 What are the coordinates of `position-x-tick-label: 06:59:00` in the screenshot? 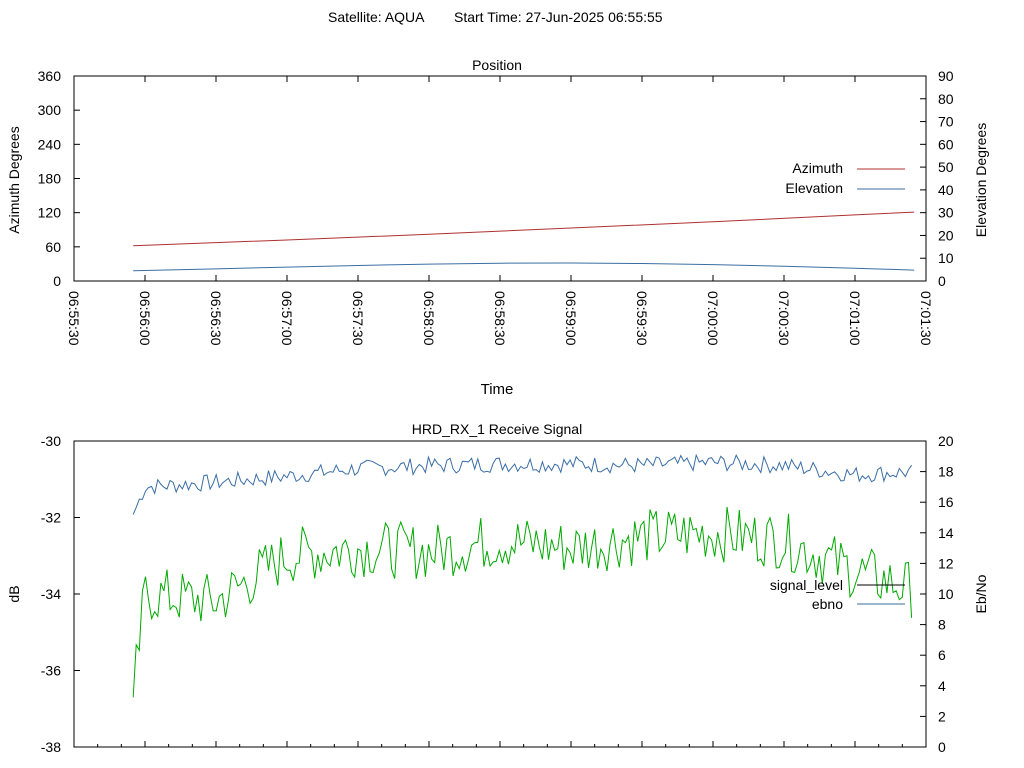 It's located at (571, 318).